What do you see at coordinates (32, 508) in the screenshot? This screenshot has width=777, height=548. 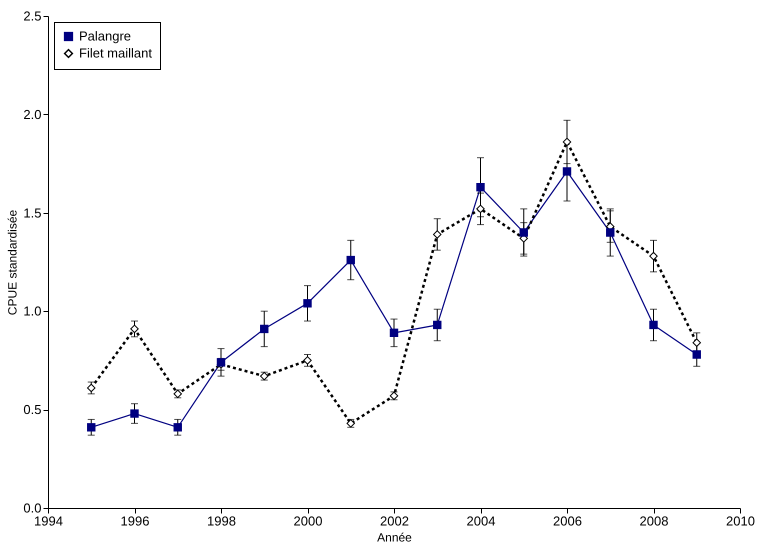 I see `y-tick-label: 0.0` at bounding box center [32, 508].